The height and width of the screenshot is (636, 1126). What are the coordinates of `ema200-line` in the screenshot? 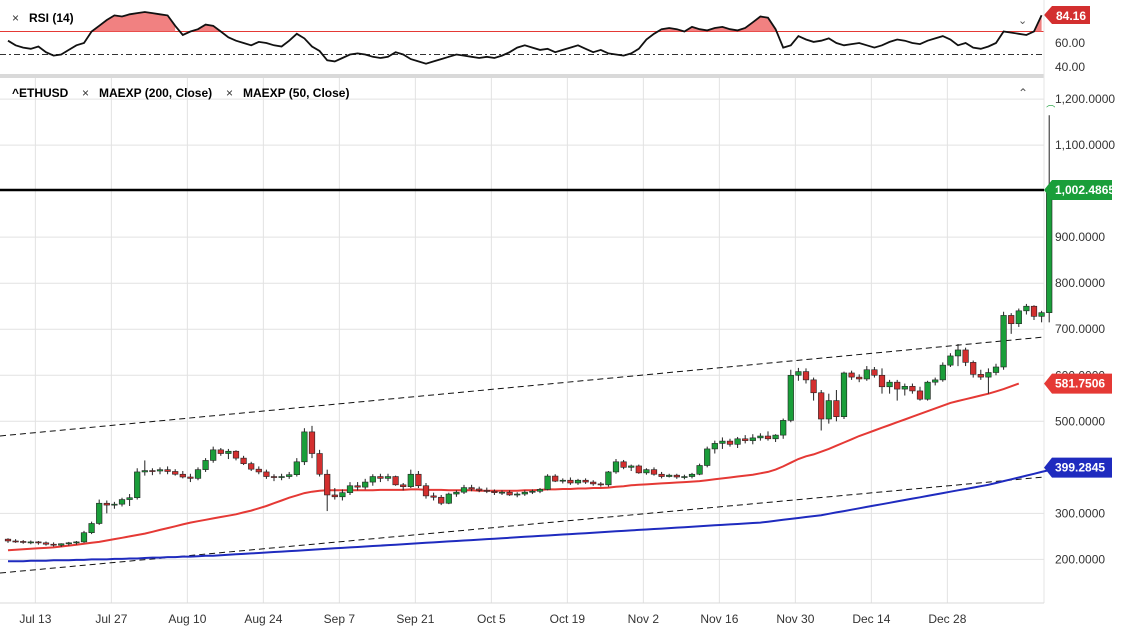 It's located at (533, 514).